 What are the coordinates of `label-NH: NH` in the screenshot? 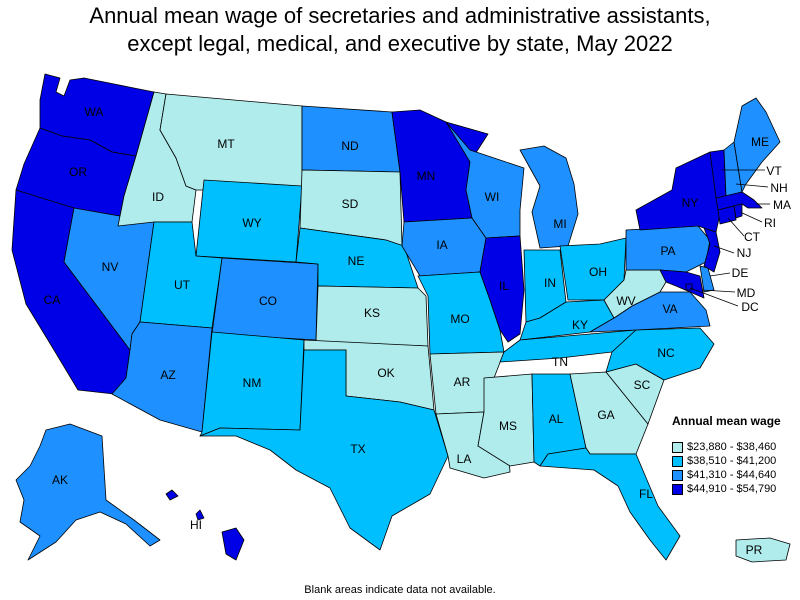 It's located at (778, 188).